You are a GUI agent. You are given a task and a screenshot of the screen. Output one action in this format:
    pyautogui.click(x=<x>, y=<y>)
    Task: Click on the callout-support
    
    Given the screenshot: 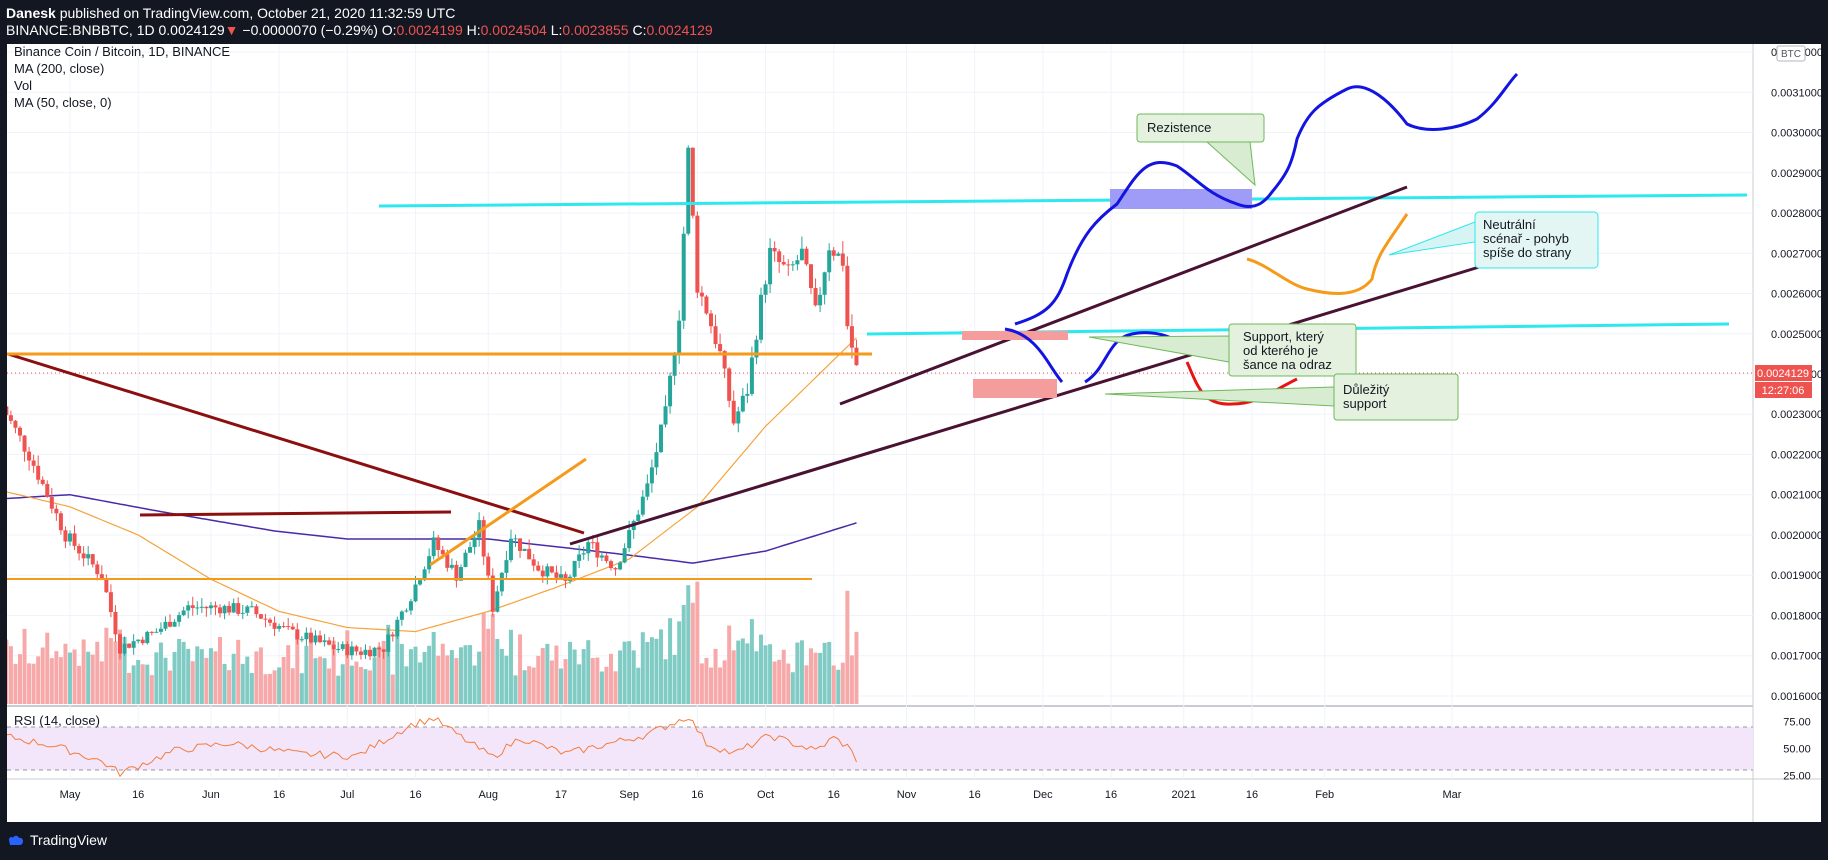 What is the action you would take?
    pyautogui.click(x=1292, y=350)
    